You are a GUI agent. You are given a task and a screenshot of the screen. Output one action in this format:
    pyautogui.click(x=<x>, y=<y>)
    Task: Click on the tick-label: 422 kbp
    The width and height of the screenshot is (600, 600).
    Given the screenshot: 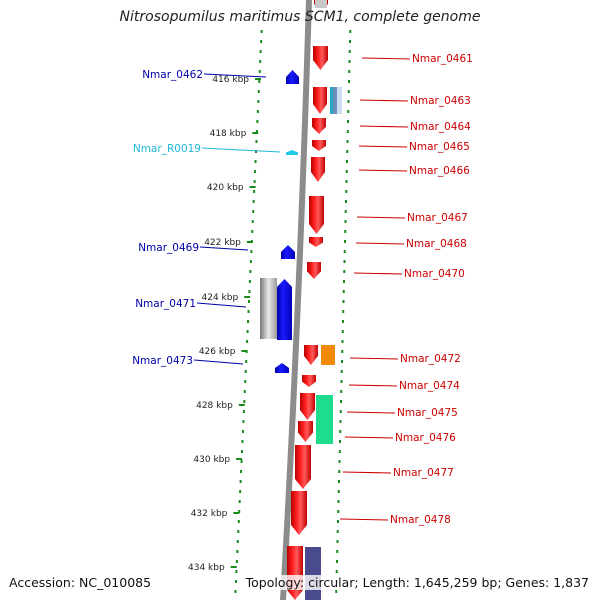 What is the action you would take?
    pyautogui.click(x=222, y=243)
    